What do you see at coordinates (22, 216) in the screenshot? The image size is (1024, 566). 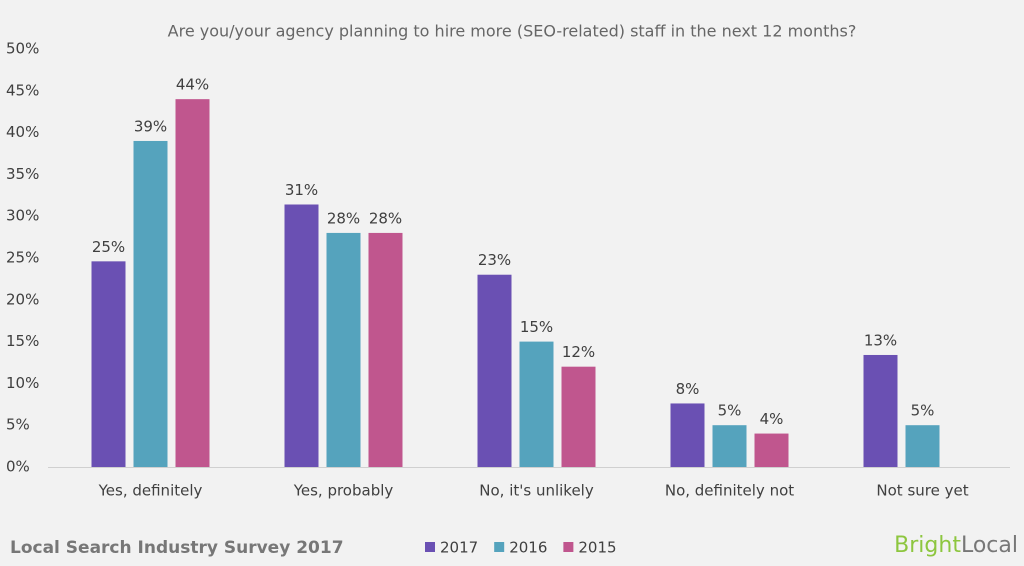 I see `y-tick-label: 30%` at bounding box center [22, 216].